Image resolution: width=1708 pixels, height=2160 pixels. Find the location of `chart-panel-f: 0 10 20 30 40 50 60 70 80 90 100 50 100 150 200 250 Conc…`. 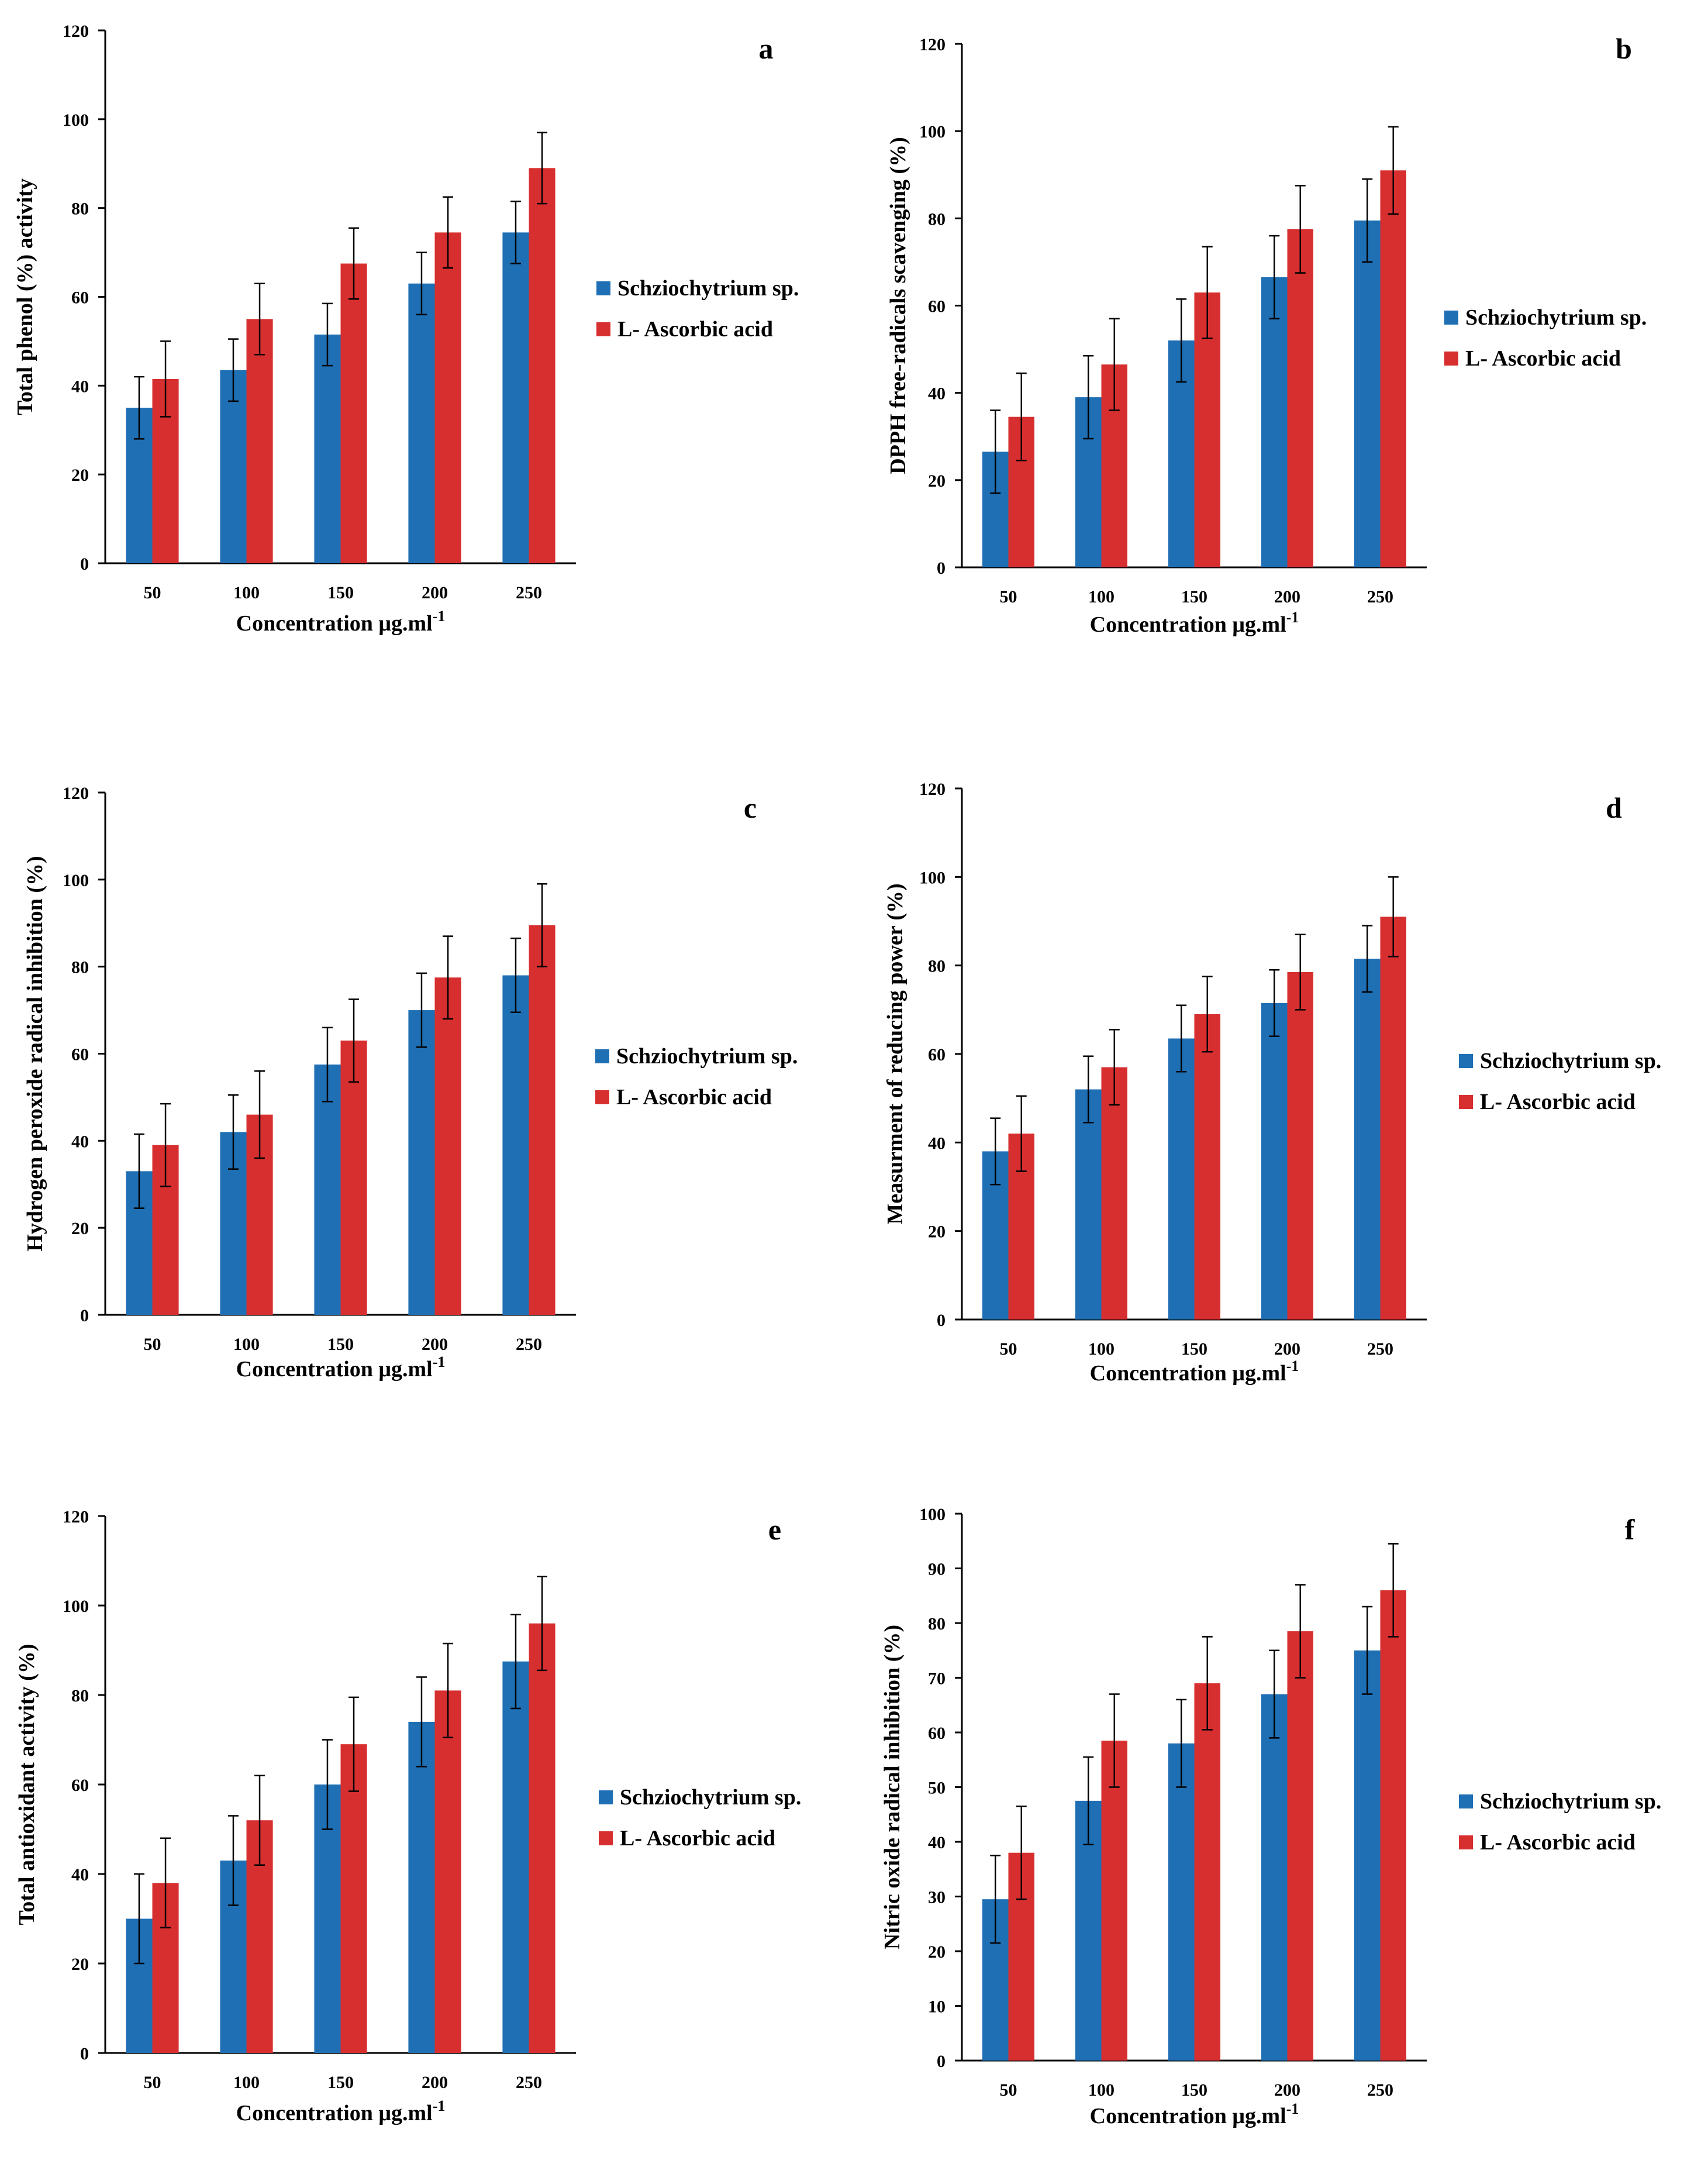

chart-panel-f: 0 10 20 30 40 50 60 70 80 90 100 50 100 150 200 250 Conc… is located at coordinates (1270, 1816).